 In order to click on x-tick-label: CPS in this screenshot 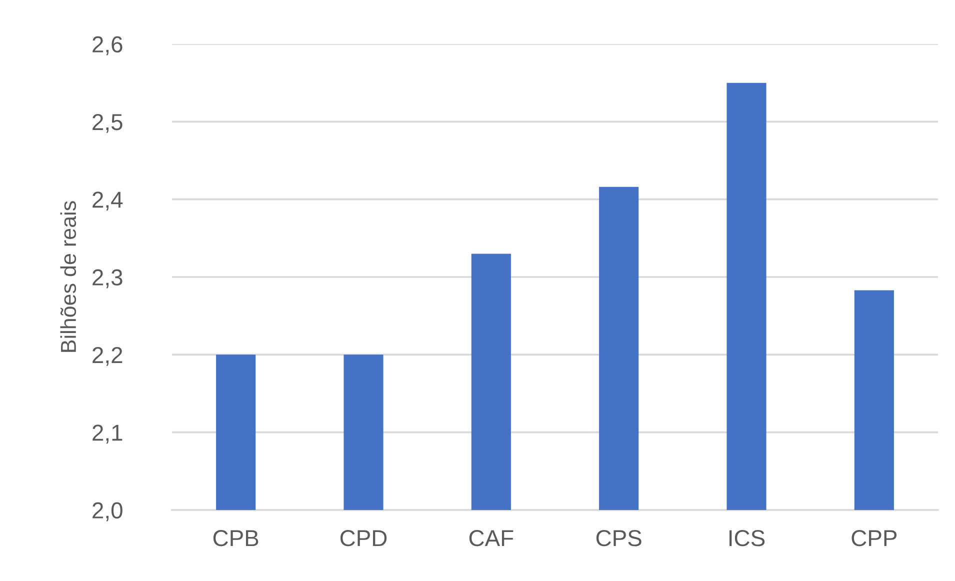, I will do `click(619, 538)`.